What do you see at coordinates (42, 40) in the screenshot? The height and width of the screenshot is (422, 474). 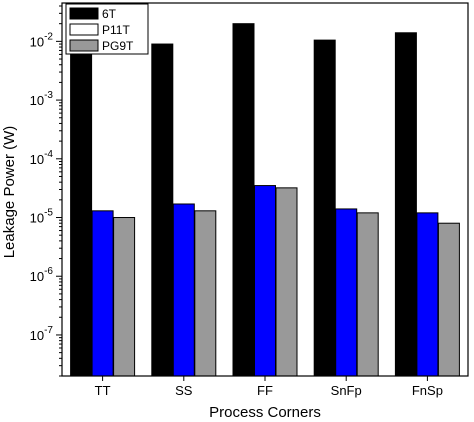 I see `y-tick-label: 10⁻²` at bounding box center [42, 40].